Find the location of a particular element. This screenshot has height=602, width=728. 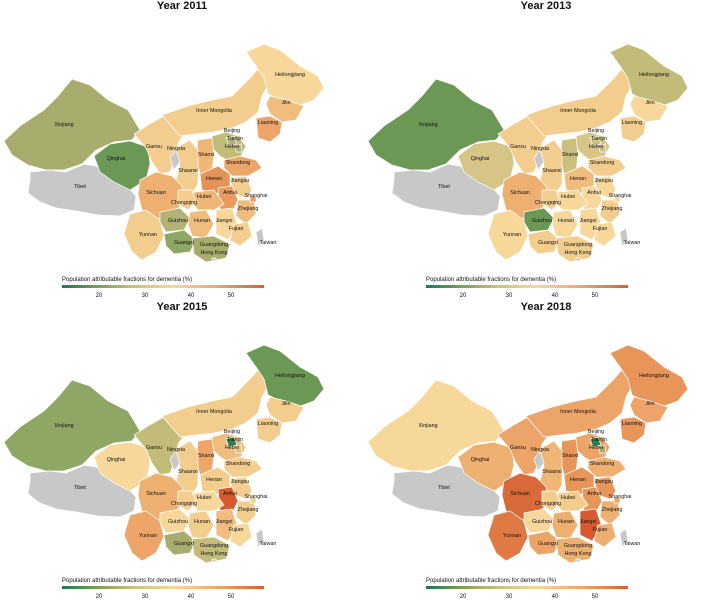

panel-title: Year 2011 is located at coordinates (182, 6).